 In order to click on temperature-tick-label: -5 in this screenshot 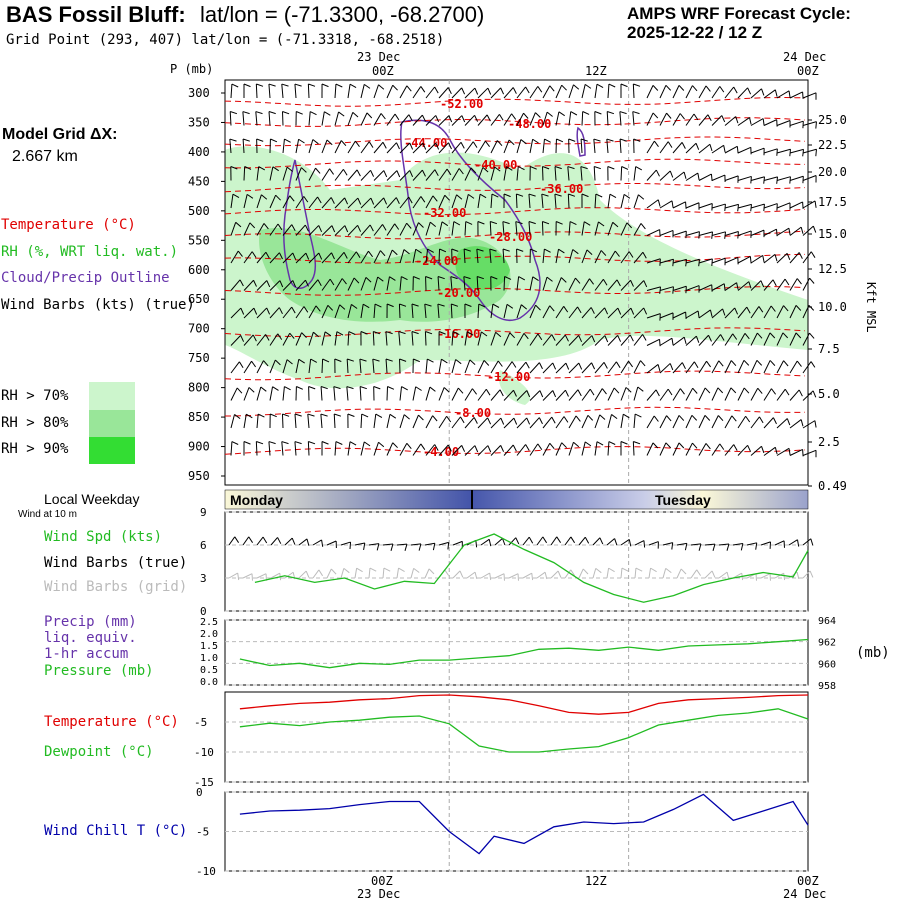, I will do `click(200, 722)`.